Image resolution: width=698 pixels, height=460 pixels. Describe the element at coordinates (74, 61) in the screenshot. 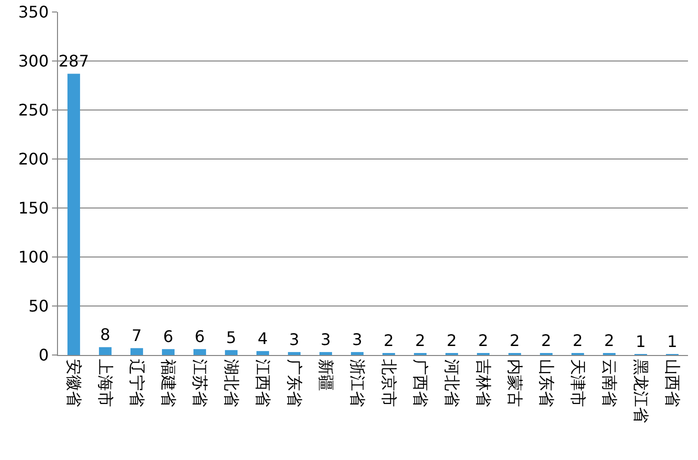

I see `data-label: 287` at that location.